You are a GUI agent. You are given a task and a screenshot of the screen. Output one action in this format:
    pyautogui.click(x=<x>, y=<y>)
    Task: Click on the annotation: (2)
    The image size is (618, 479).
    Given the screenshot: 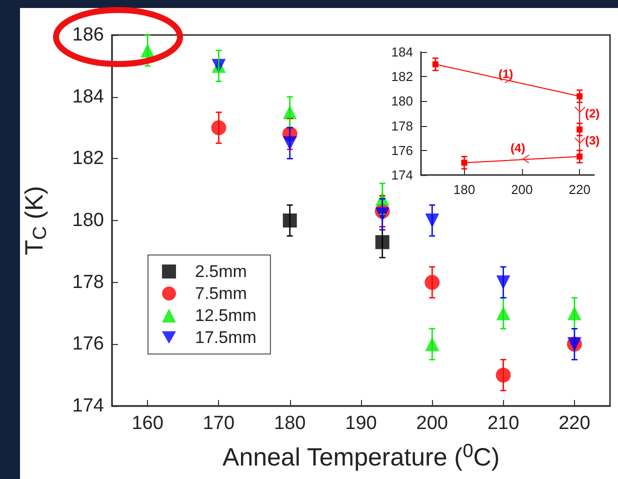 What is the action you would take?
    pyautogui.click(x=592, y=113)
    